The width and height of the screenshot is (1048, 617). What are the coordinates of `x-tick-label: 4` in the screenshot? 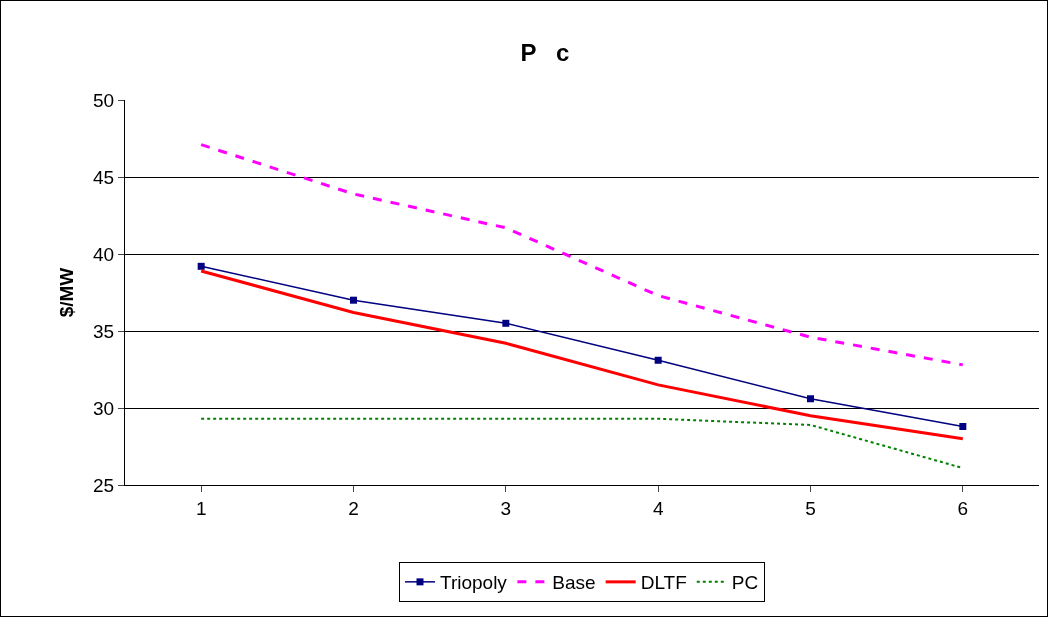 It's located at (658, 508).